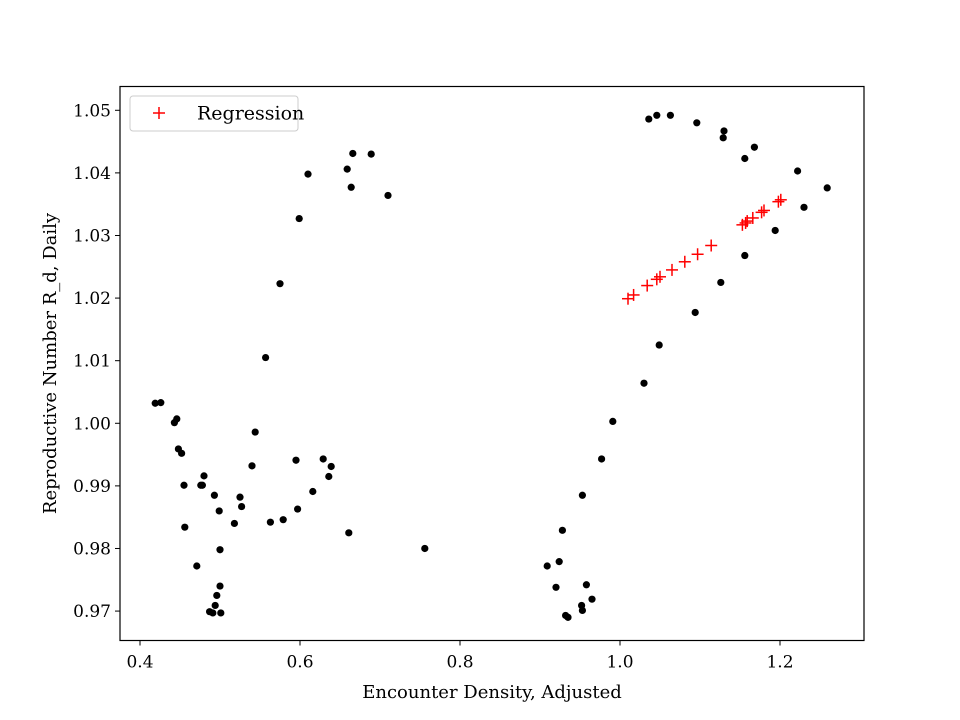 This screenshot has height=720, width=960. Describe the element at coordinates (92, 236) in the screenshot. I see `y-tick-label: 1.03` at that location.